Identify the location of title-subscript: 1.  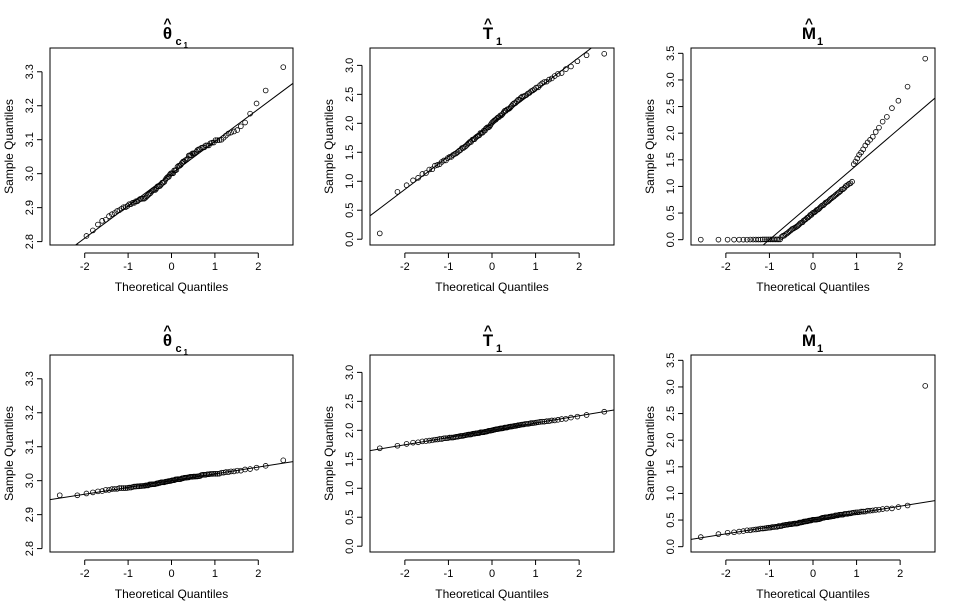
(820, 349).